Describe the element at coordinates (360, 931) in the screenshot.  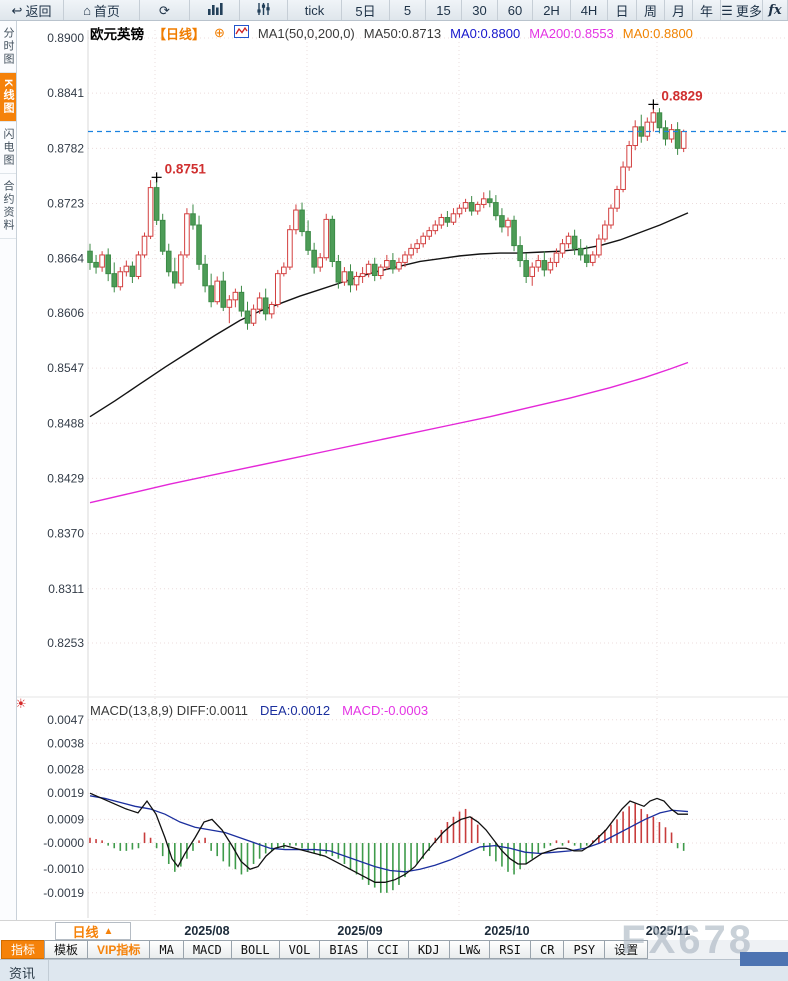
I see `x-axis-label-1: 2025/09` at that location.